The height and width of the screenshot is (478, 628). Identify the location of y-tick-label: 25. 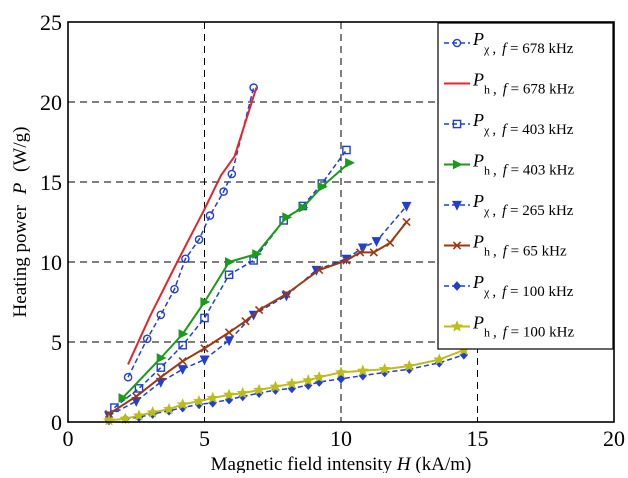
(51, 22).